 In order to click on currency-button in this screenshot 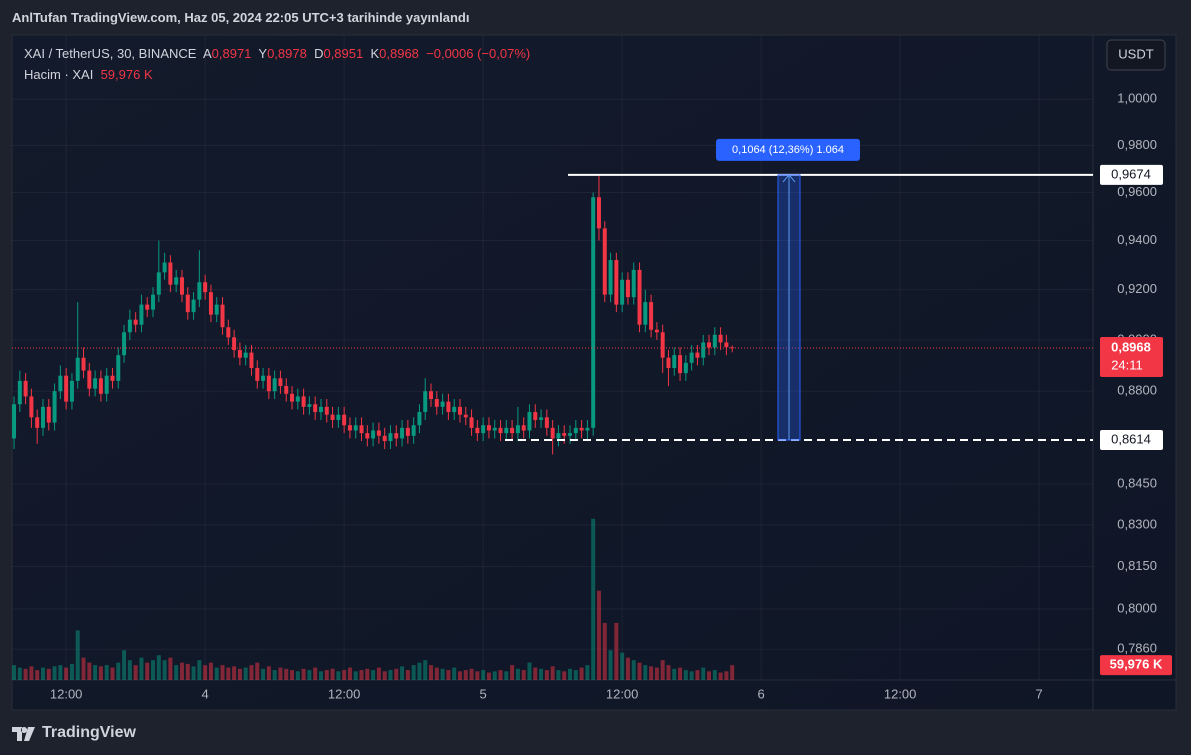, I will do `click(1136, 55)`.